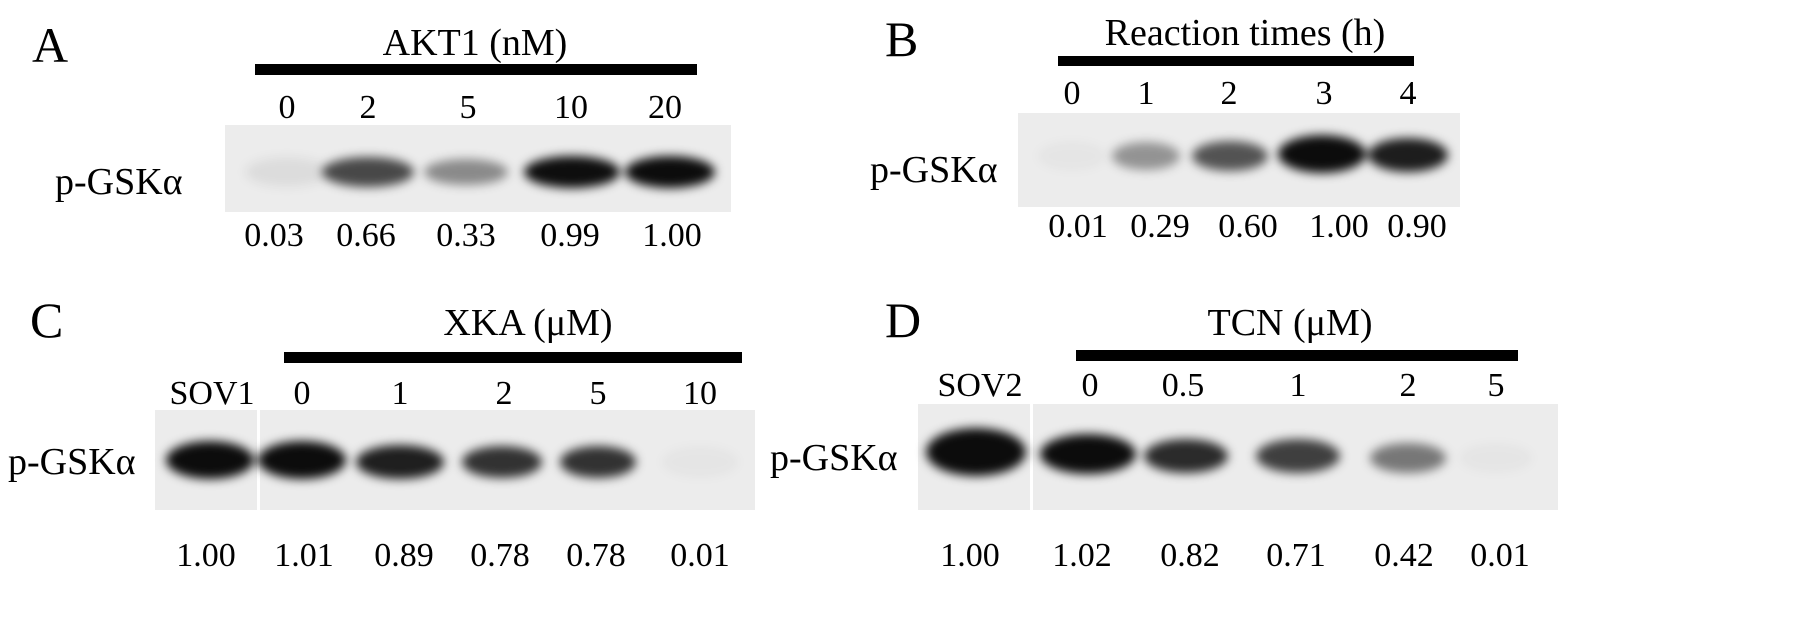  I want to click on band-value: 0.42, so click(1404, 555).